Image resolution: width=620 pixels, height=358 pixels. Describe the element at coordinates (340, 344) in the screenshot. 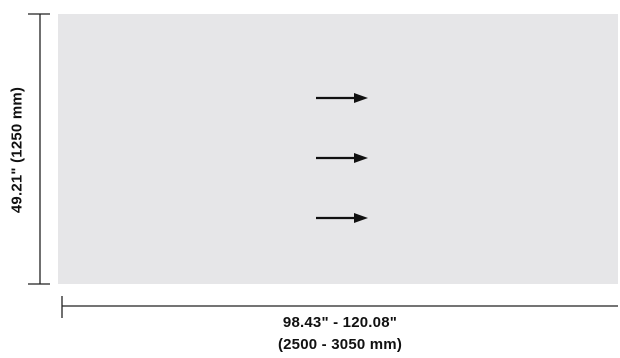

I see `width-dimension-label-metric: (2500 - 3050 mm)` at that location.